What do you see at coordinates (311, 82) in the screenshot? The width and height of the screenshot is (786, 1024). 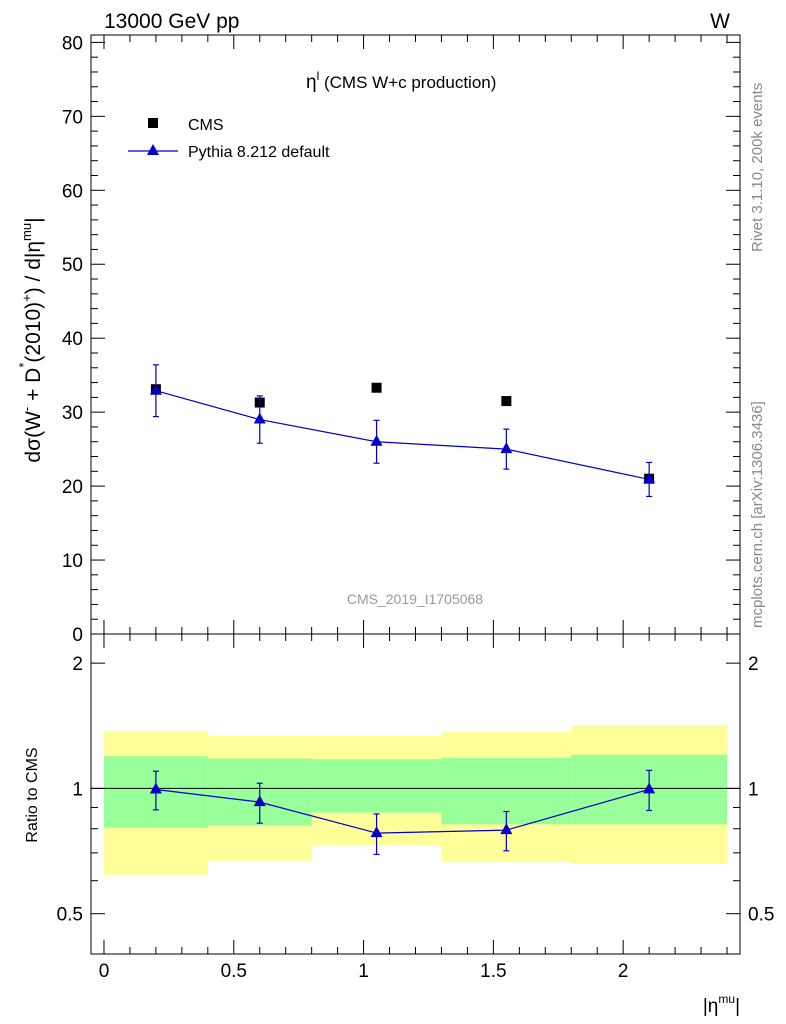 I see `plot-title-symbol: η` at bounding box center [311, 82].